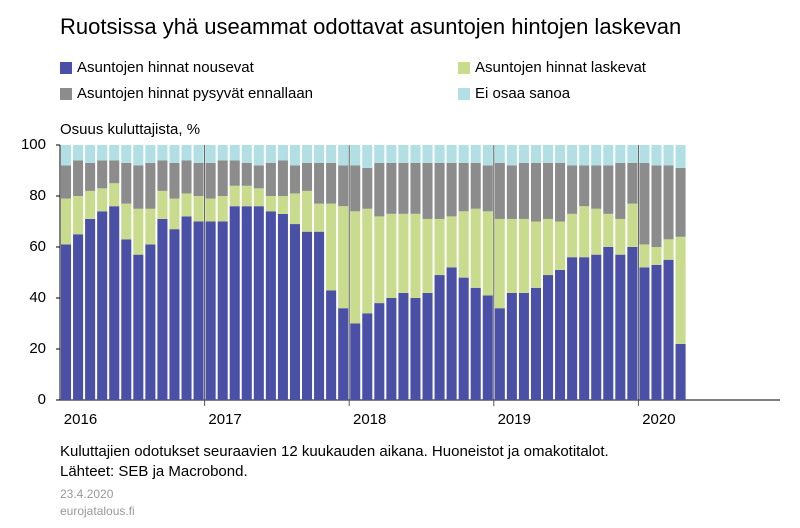 This screenshot has height=528, width=800. Describe the element at coordinates (37, 246) in the screenshot. I see `y-tick-label: 60` at that location.